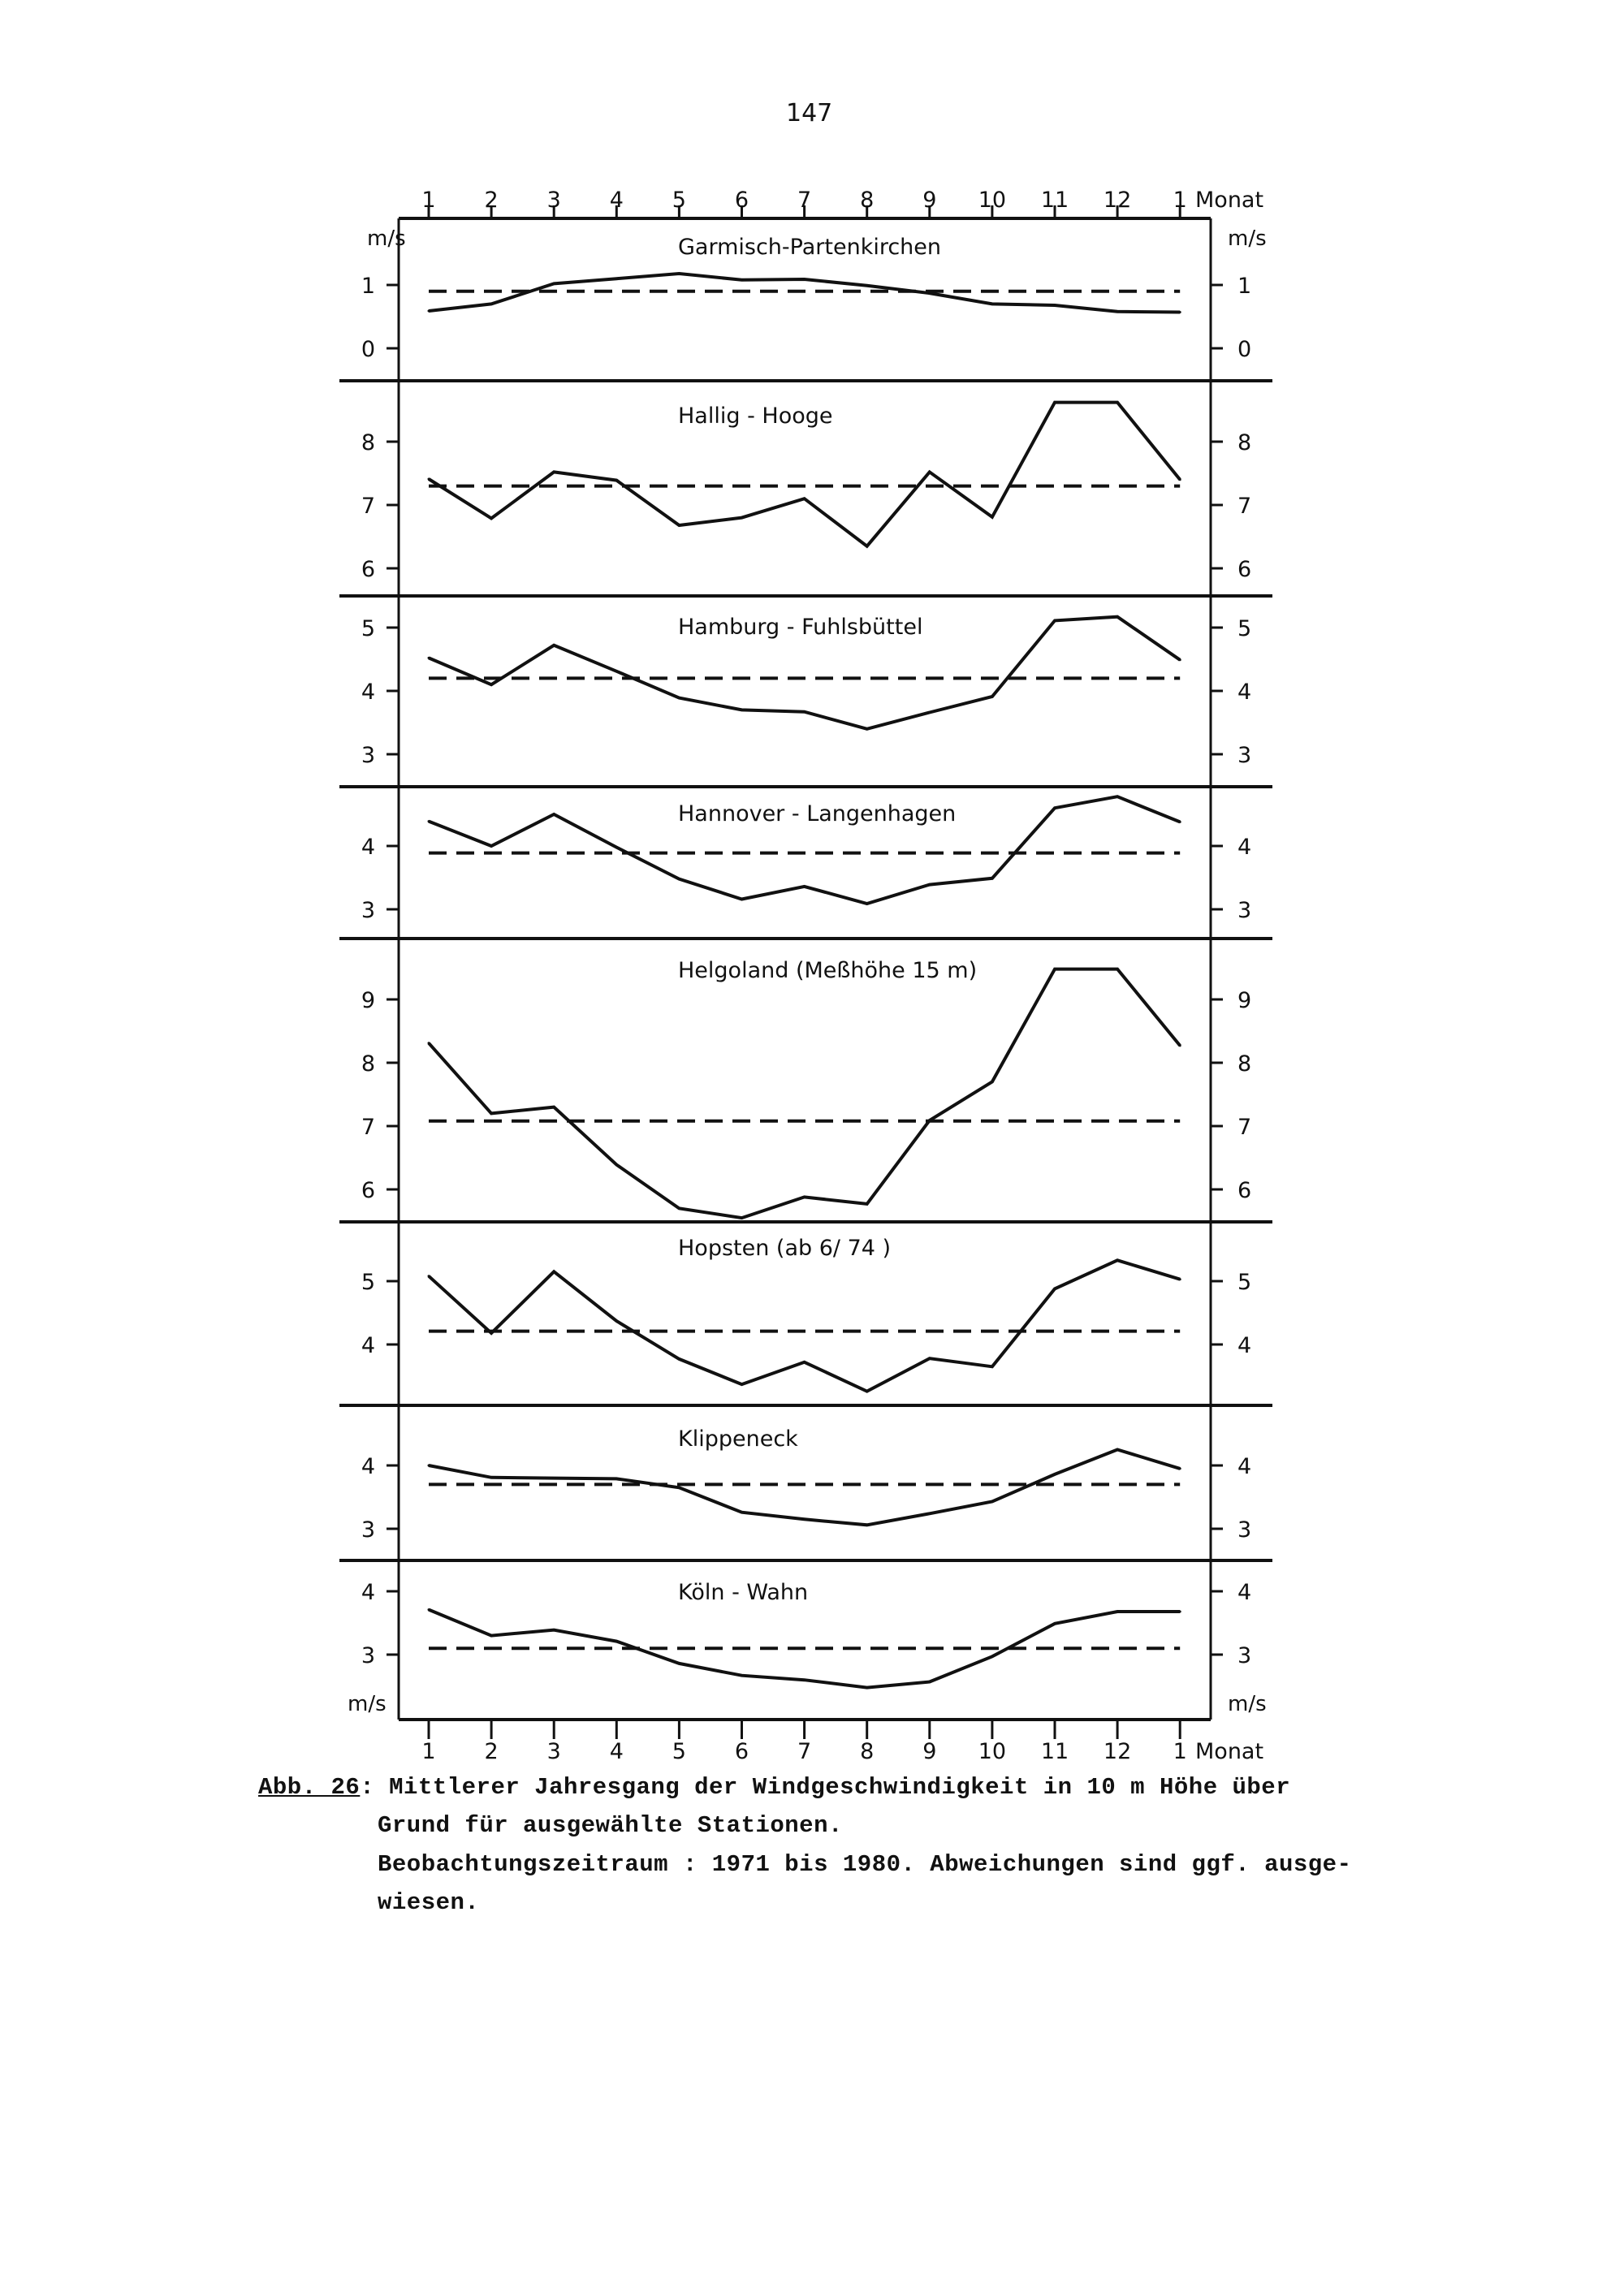 This screenshot has height=2296, width=1624. I want to click on y-tick-label-right: 8, so click(1244, 1064).